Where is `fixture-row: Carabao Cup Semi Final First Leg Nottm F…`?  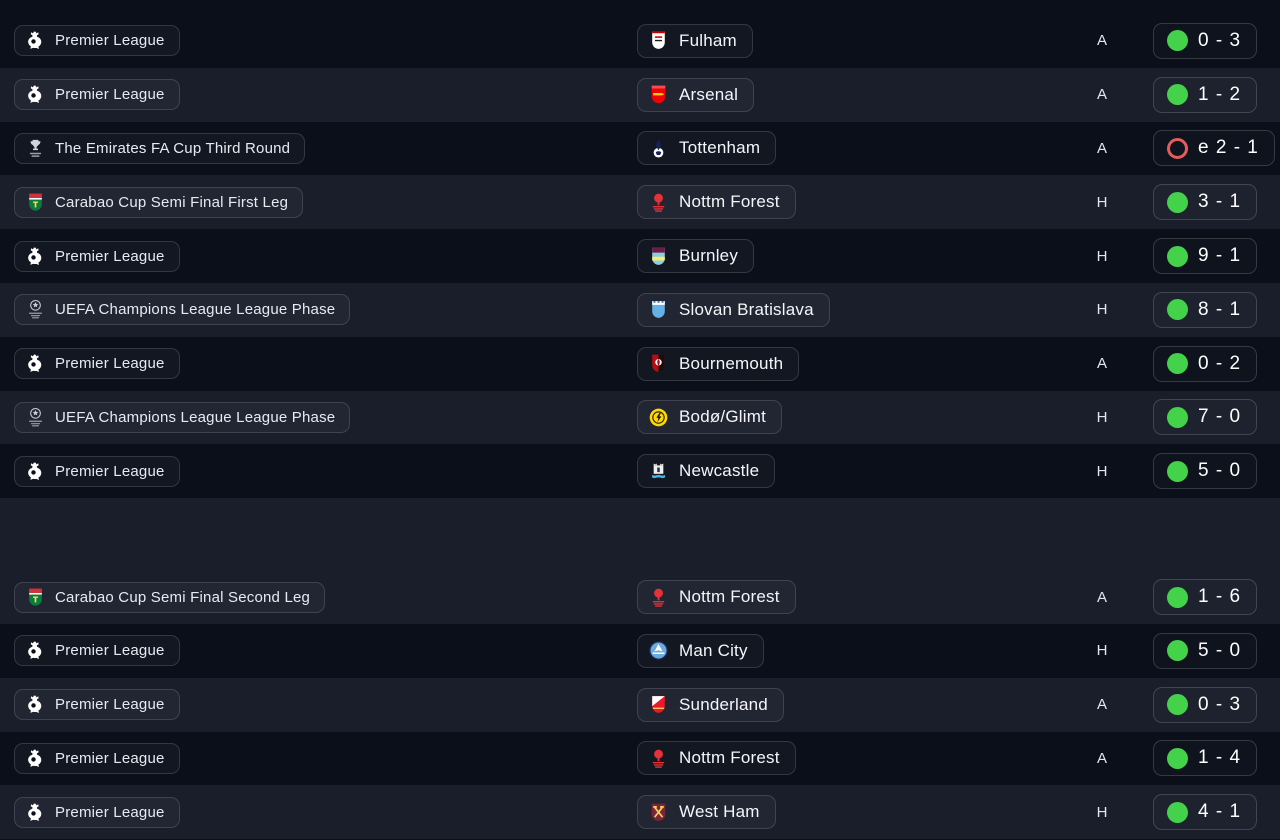 fixture-row: Carabao Cup Semi Final First Leg Nottm F… is located at coordinates (640, 202).